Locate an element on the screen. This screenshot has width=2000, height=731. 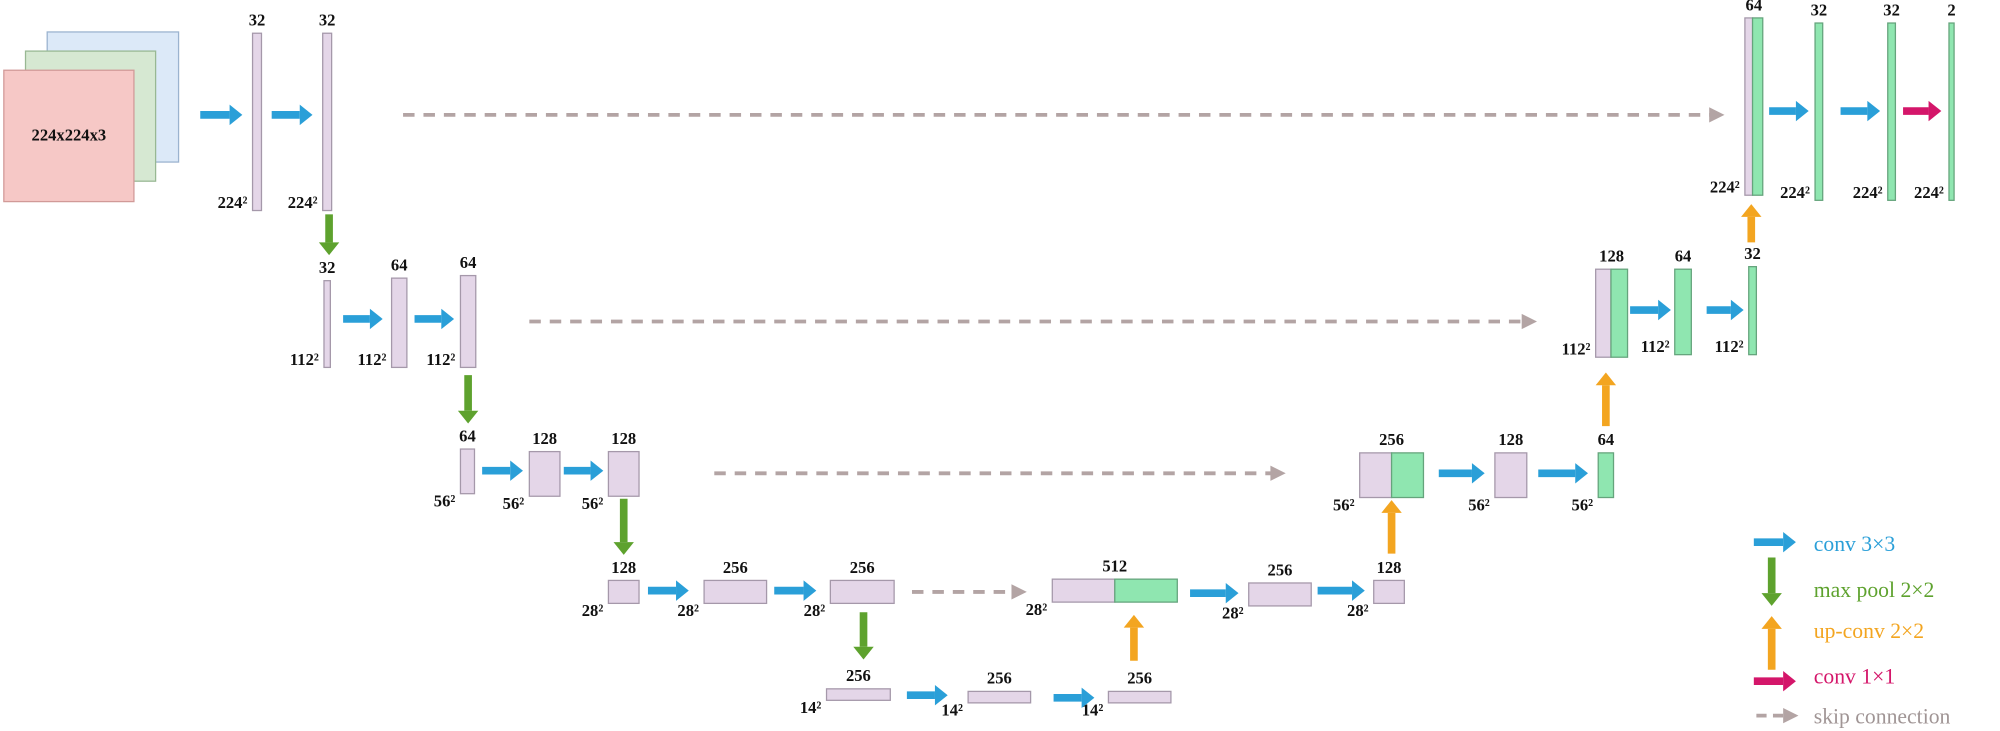
legend-label: conv 1×1 is located at coordinates (1854, 677).